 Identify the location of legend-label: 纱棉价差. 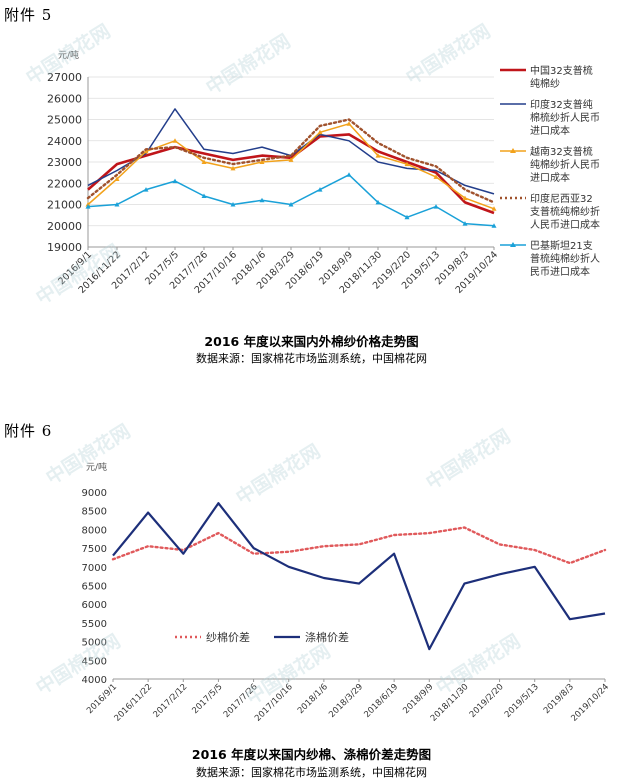
(228, 637).